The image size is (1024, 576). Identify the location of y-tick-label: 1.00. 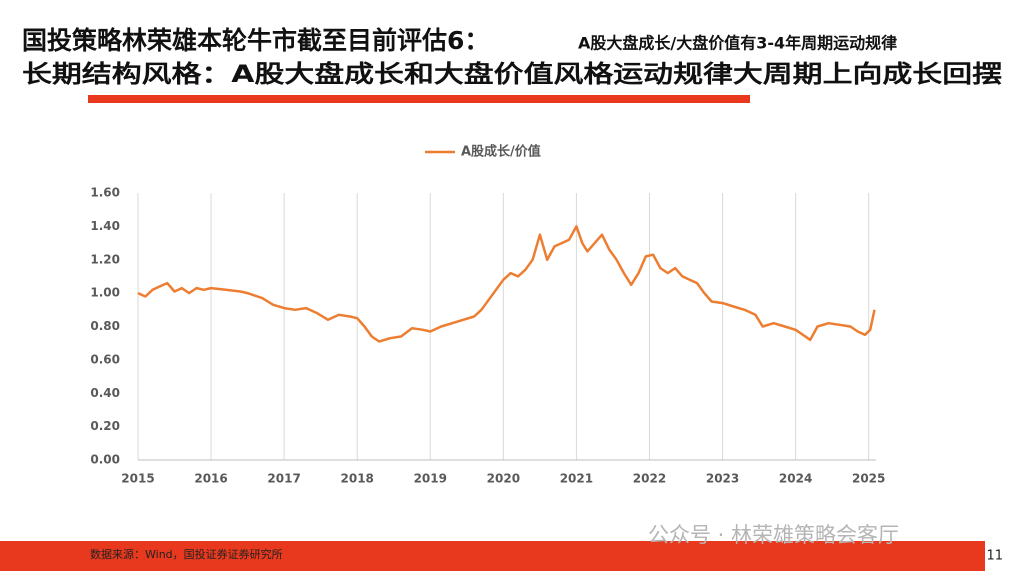
(105, 293).